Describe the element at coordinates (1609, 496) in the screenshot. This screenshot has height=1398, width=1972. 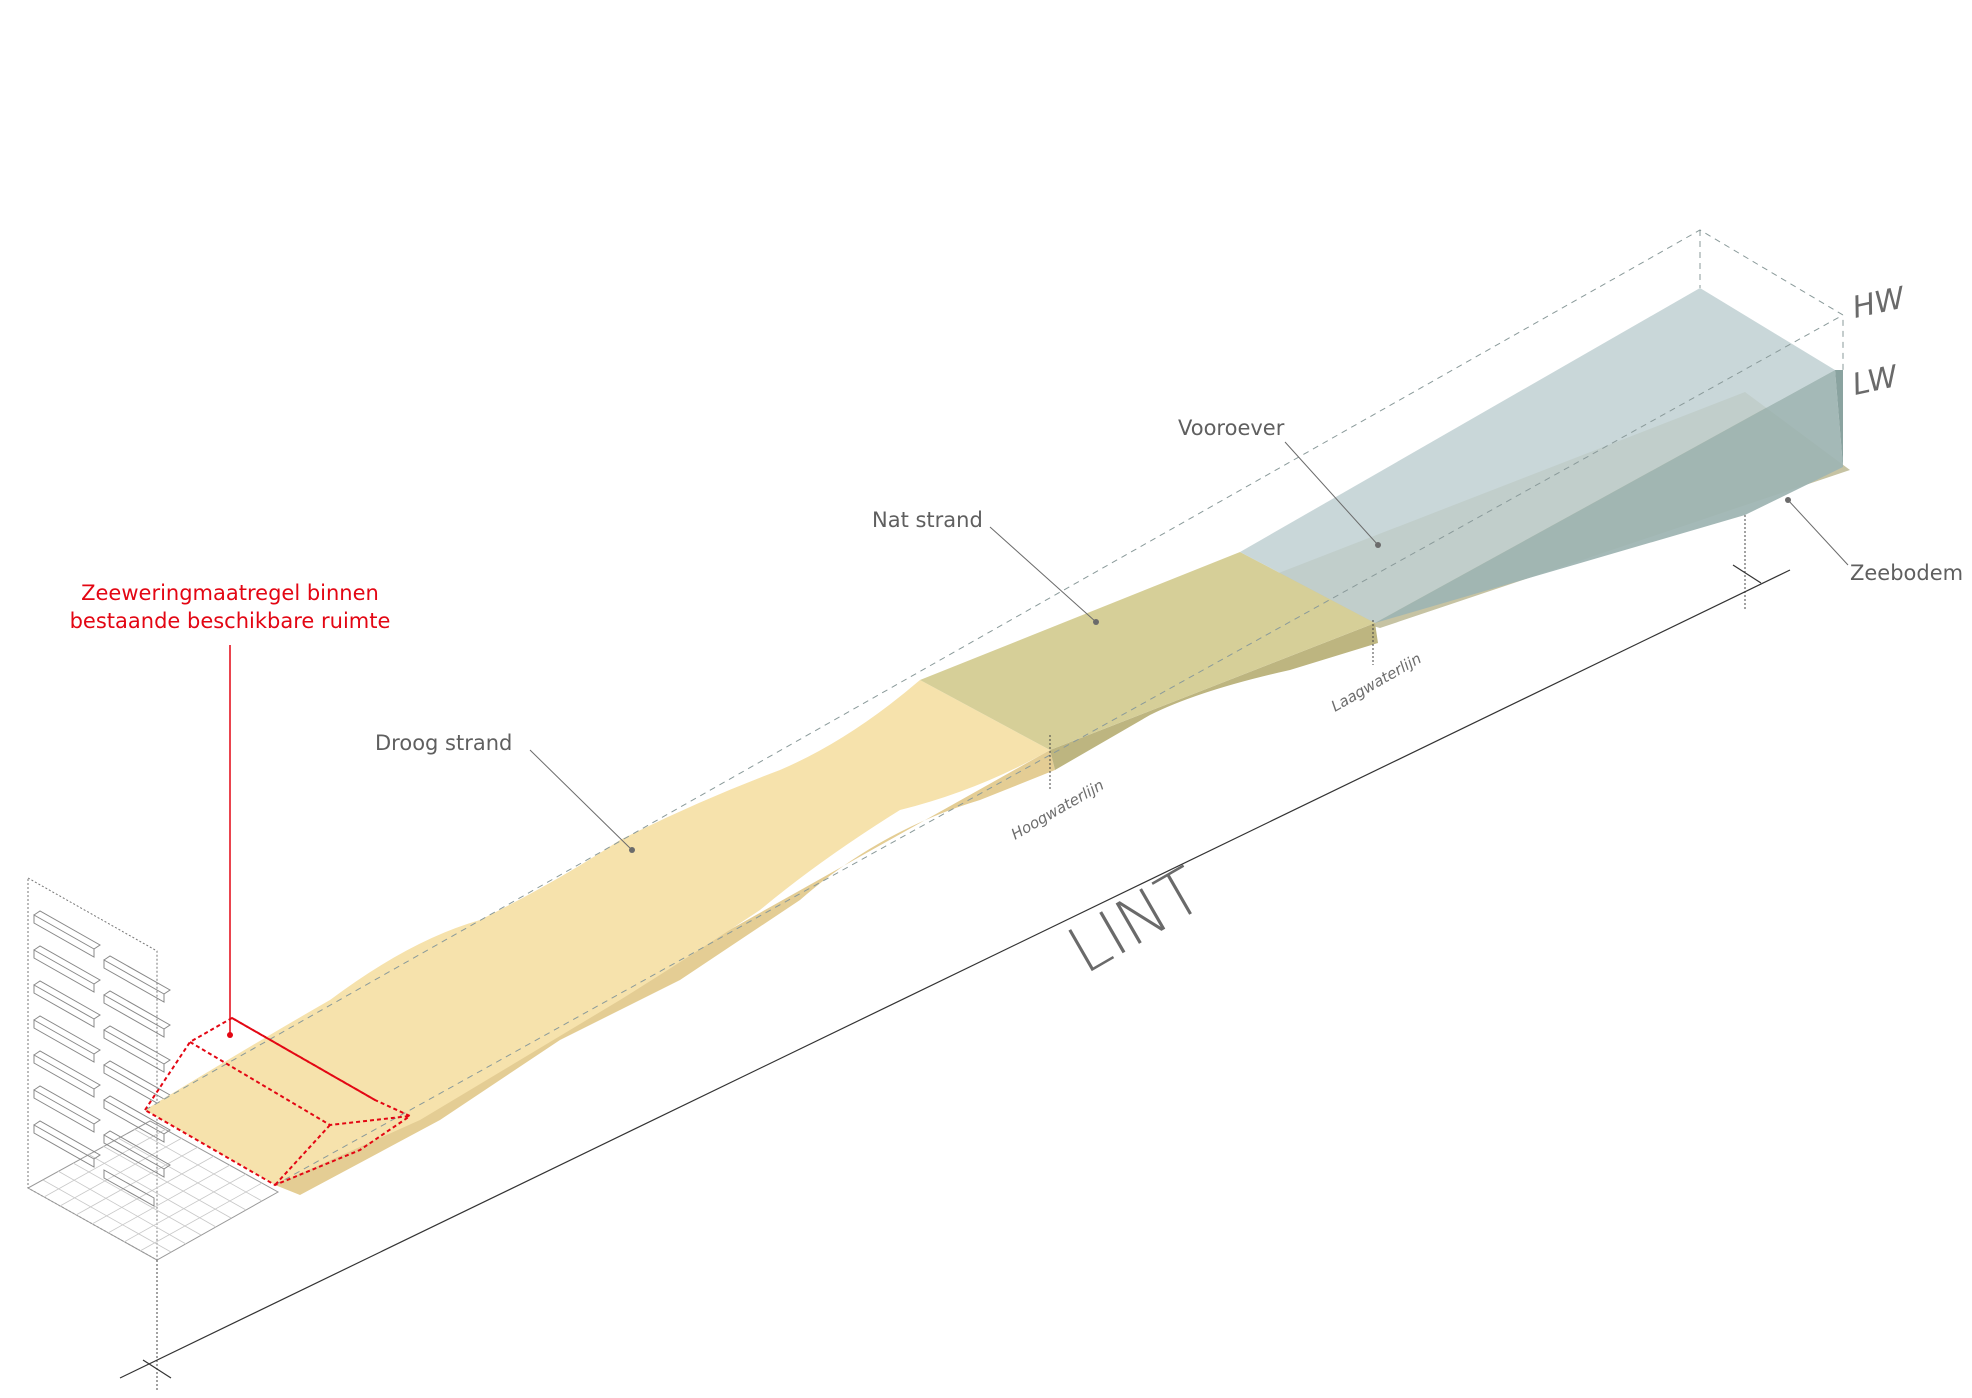
I see `water-side` at that location.